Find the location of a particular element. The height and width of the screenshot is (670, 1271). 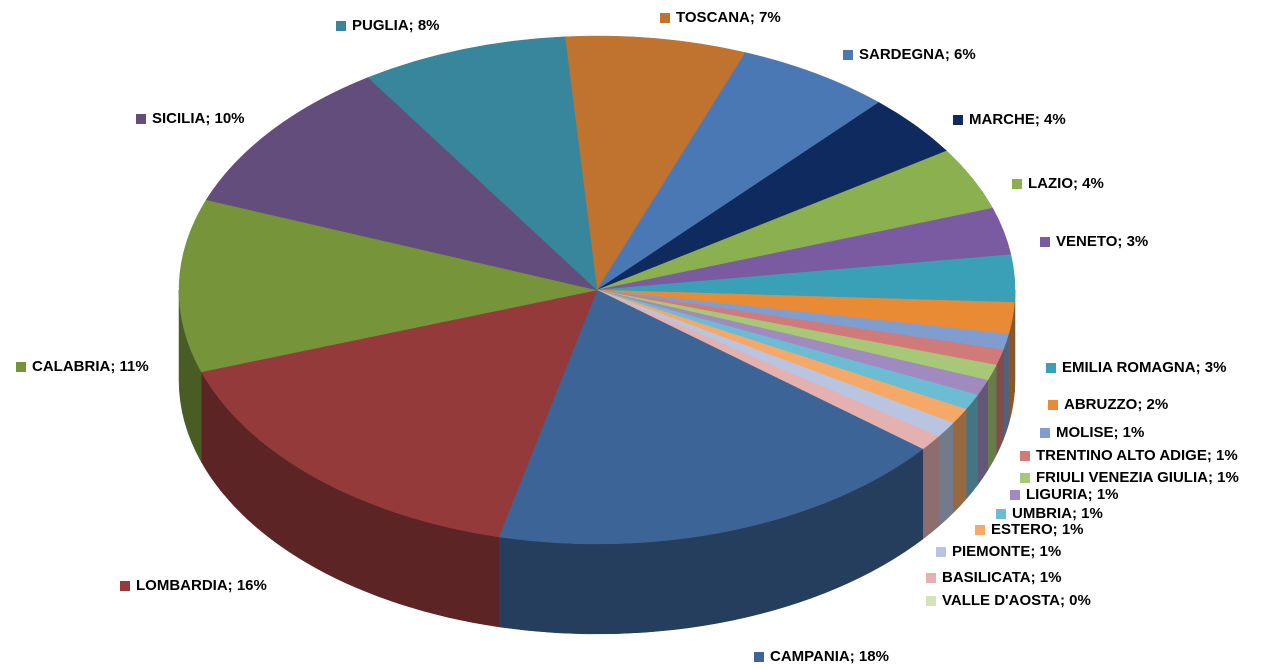

data-label: EMILIA ROMAGNA; 3% is located at coordinates (1144, 367).